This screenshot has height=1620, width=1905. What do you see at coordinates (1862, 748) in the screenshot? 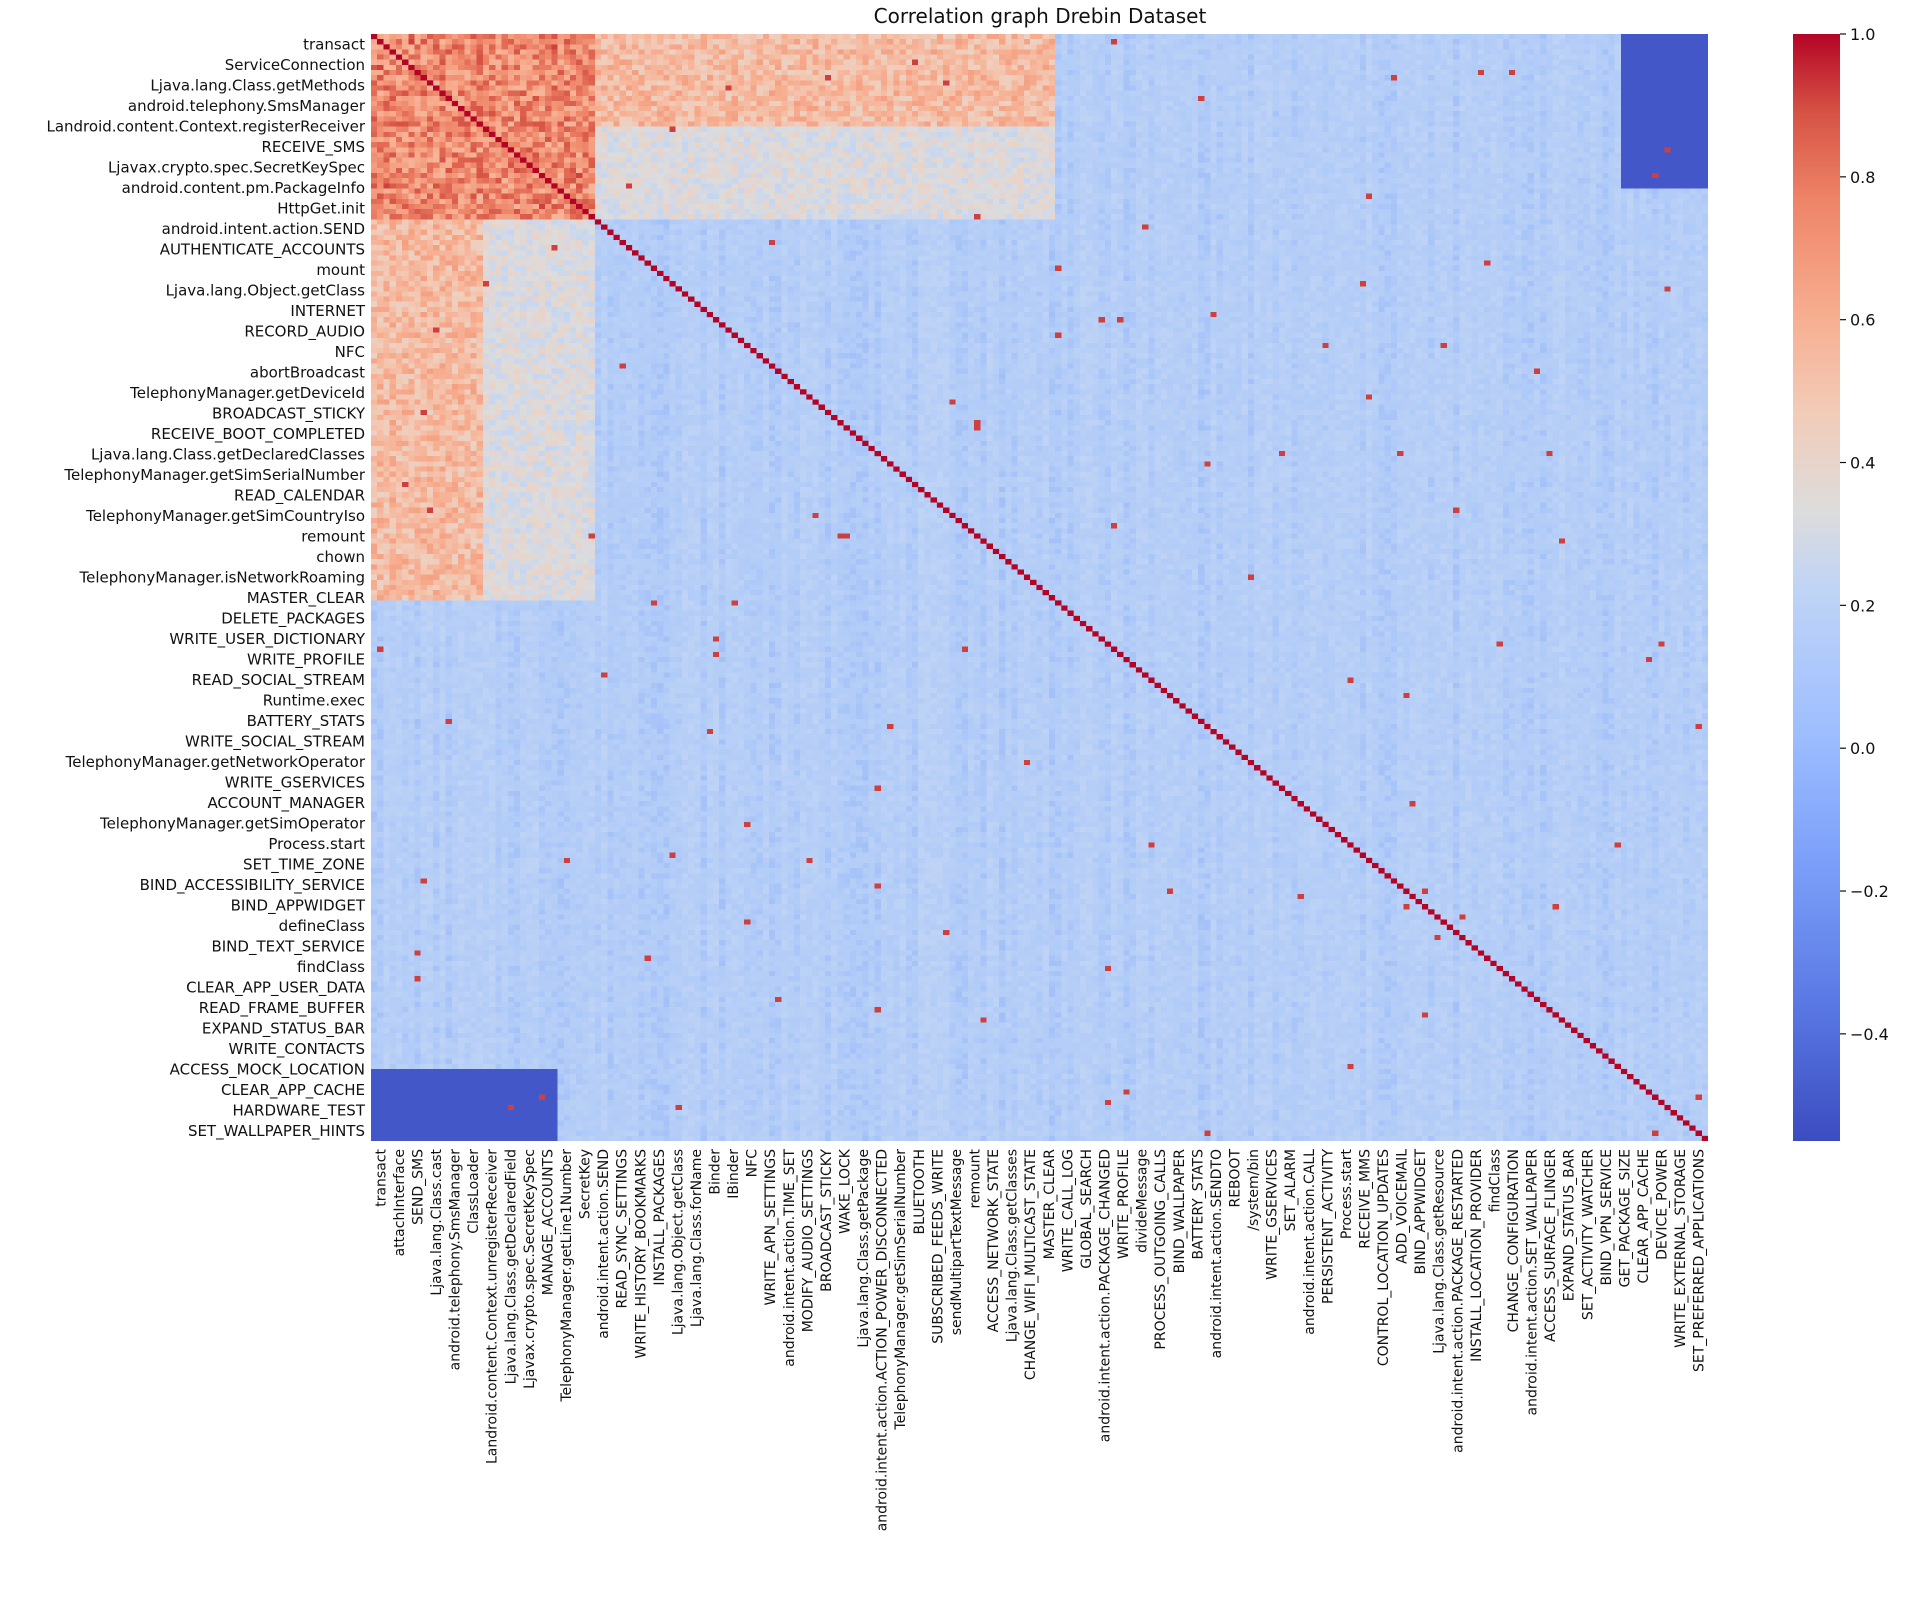
I see `colorbar-tick-label: 0.0` at bounding box center [1862, 748].